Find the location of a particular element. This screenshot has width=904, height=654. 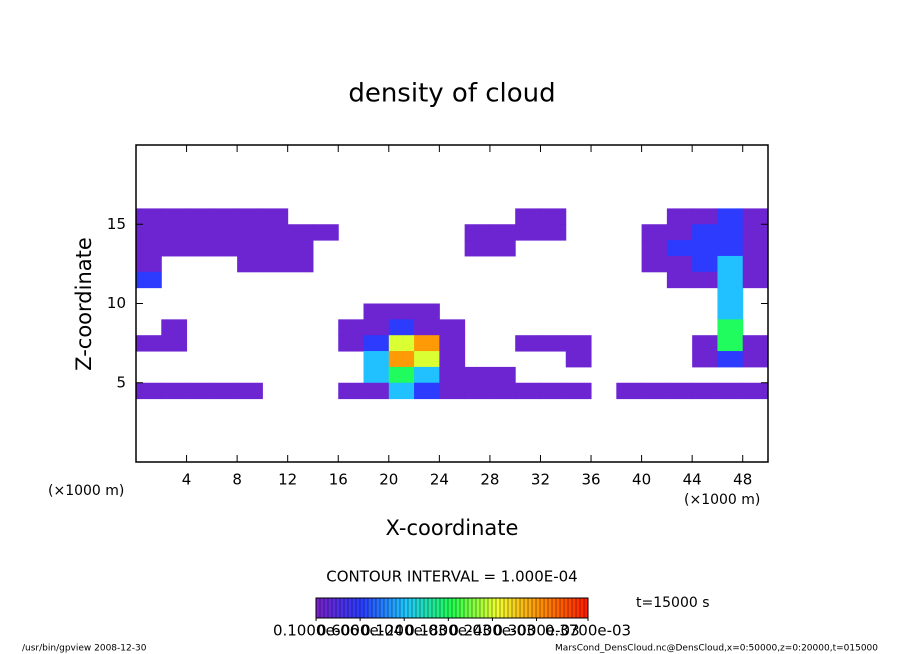

footer-left: /usr/bin/gpview 2008-12-30 is located at coordinates (84, 649).